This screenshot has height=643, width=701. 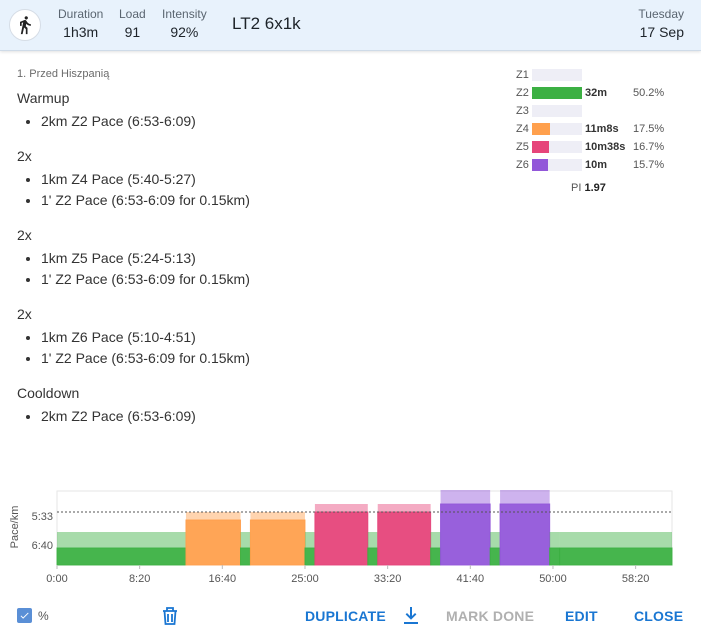 I want to click on pi-label: PI, so click(x=576, y=188).